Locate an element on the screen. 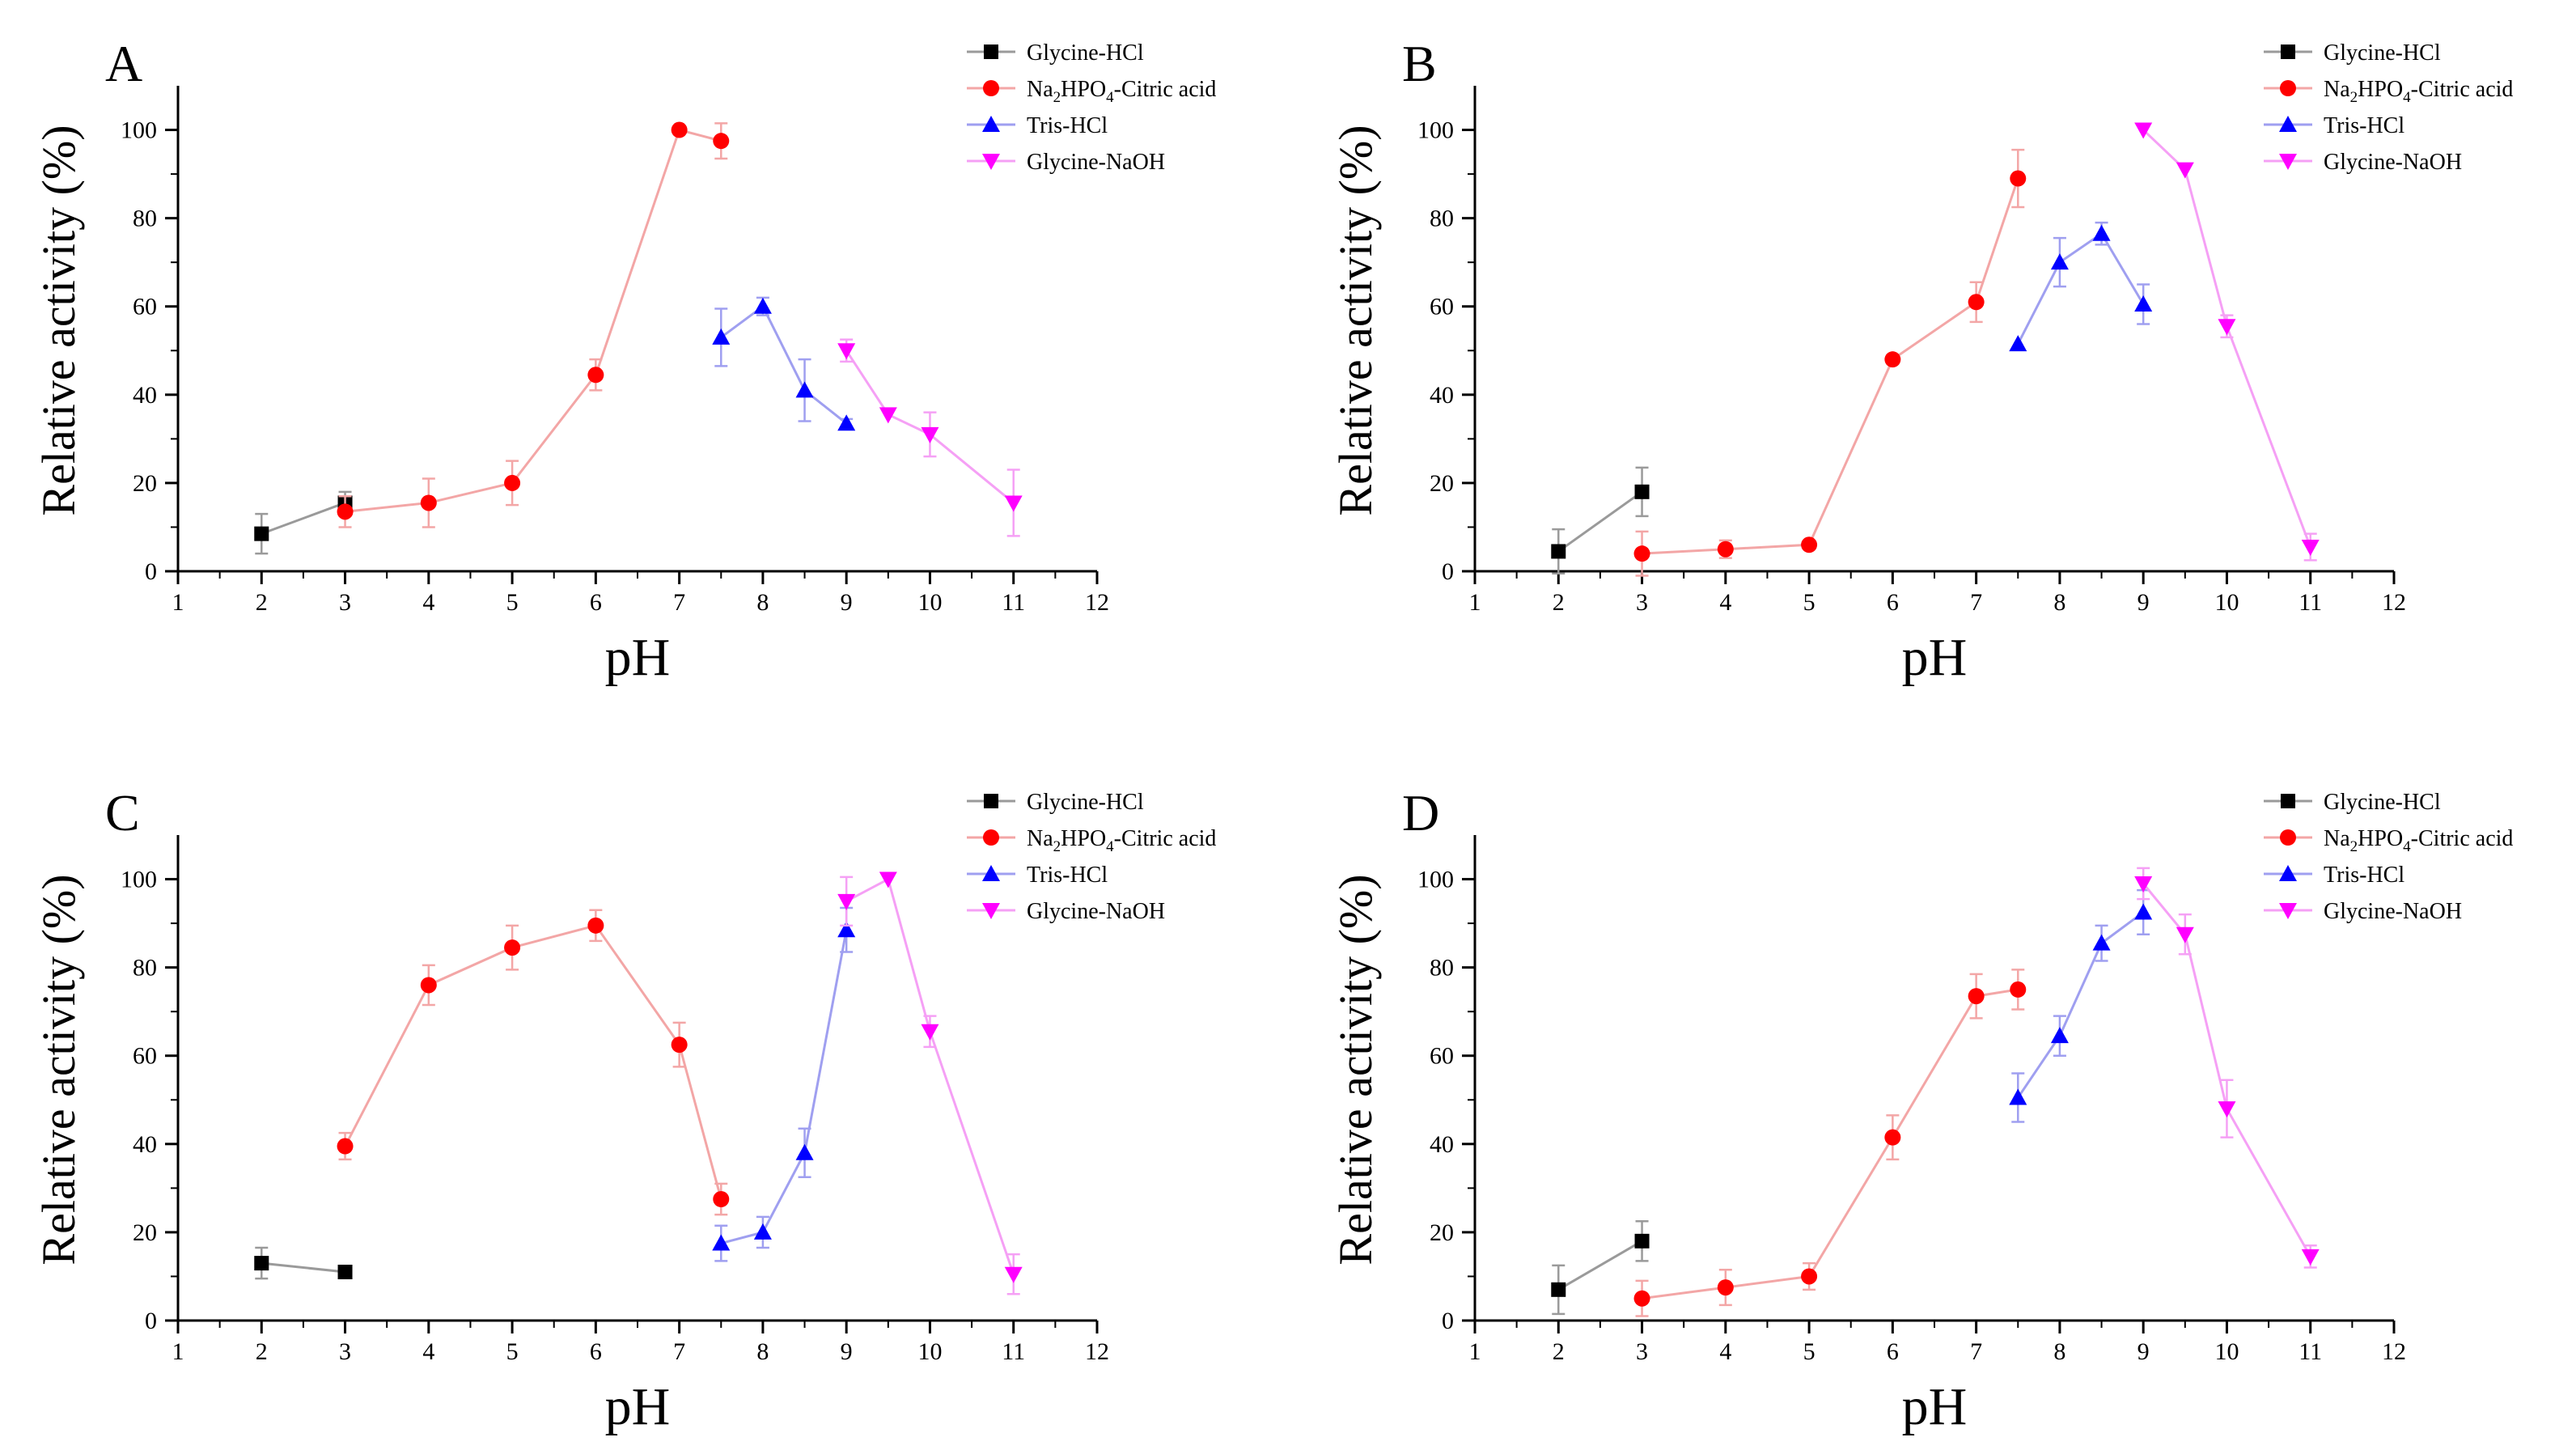 Image resolution: width=2576 pixels, height=1450 pixels. x-axis-title: pH is located at coordinates (1935, 1406).